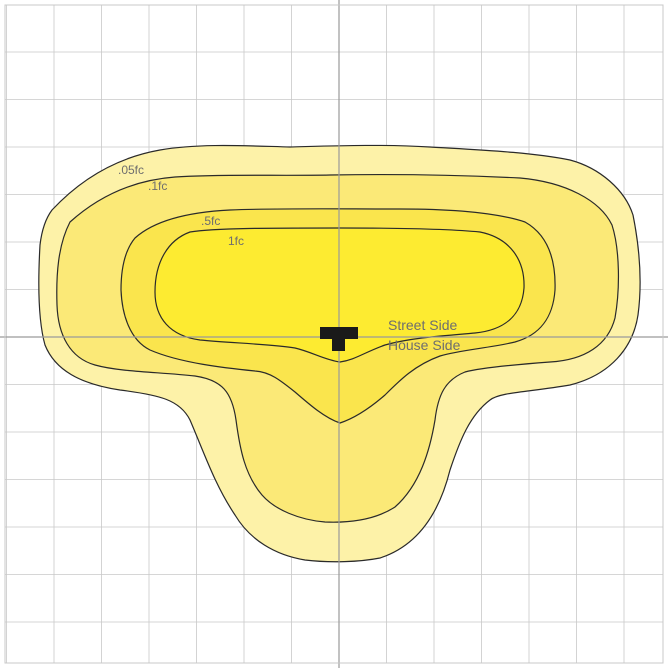  Describe the element at coordinates (422, 325) in the screenshot. I see `street-side-label: Street Side` at that location.